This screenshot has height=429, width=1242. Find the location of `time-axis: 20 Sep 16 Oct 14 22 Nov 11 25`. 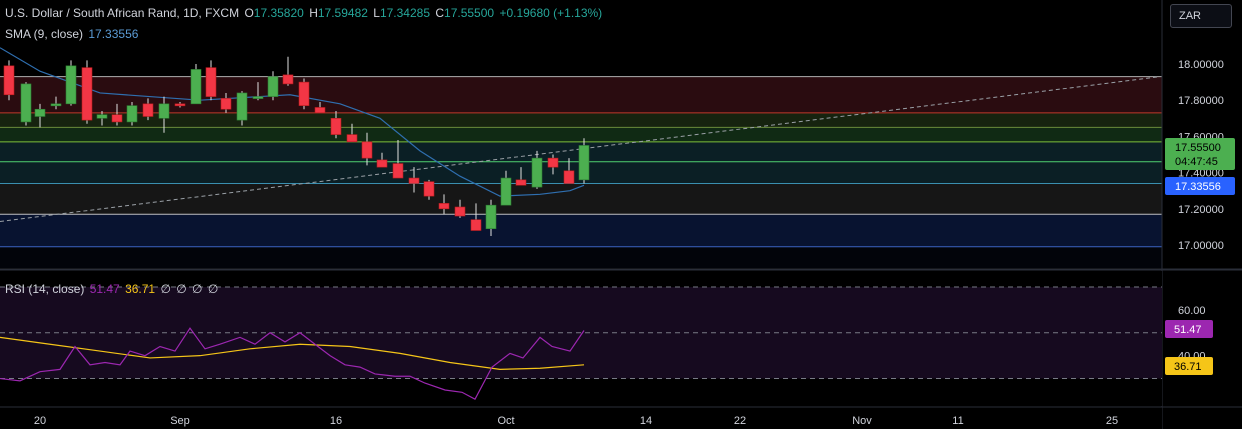

time-axis: 20 Sep 16 Oct 14 22 Nov 11 25 is located at coordinates (621, 417).